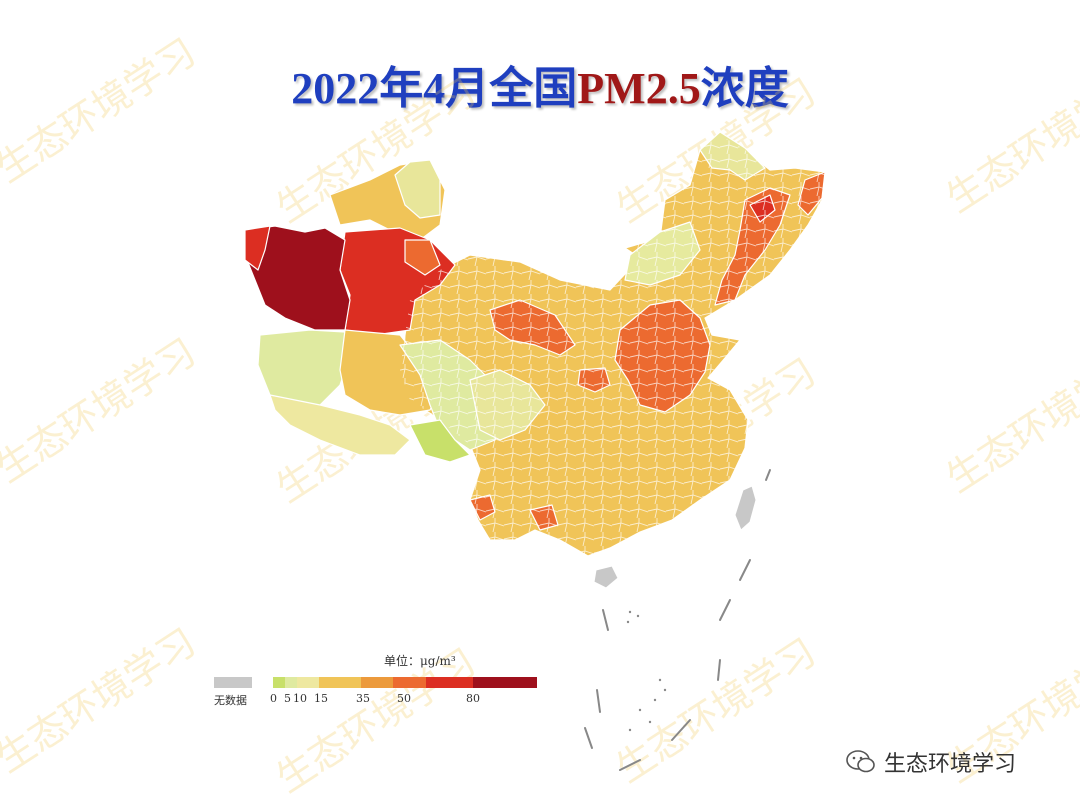  I want to click on legend-tick-2: 10, so click(300, 698).